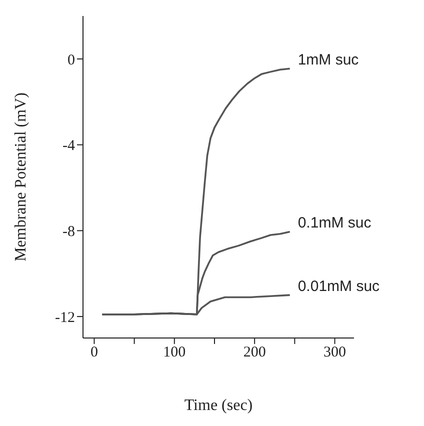  I want to click on x-tick-label: 100, so click(174, 352).